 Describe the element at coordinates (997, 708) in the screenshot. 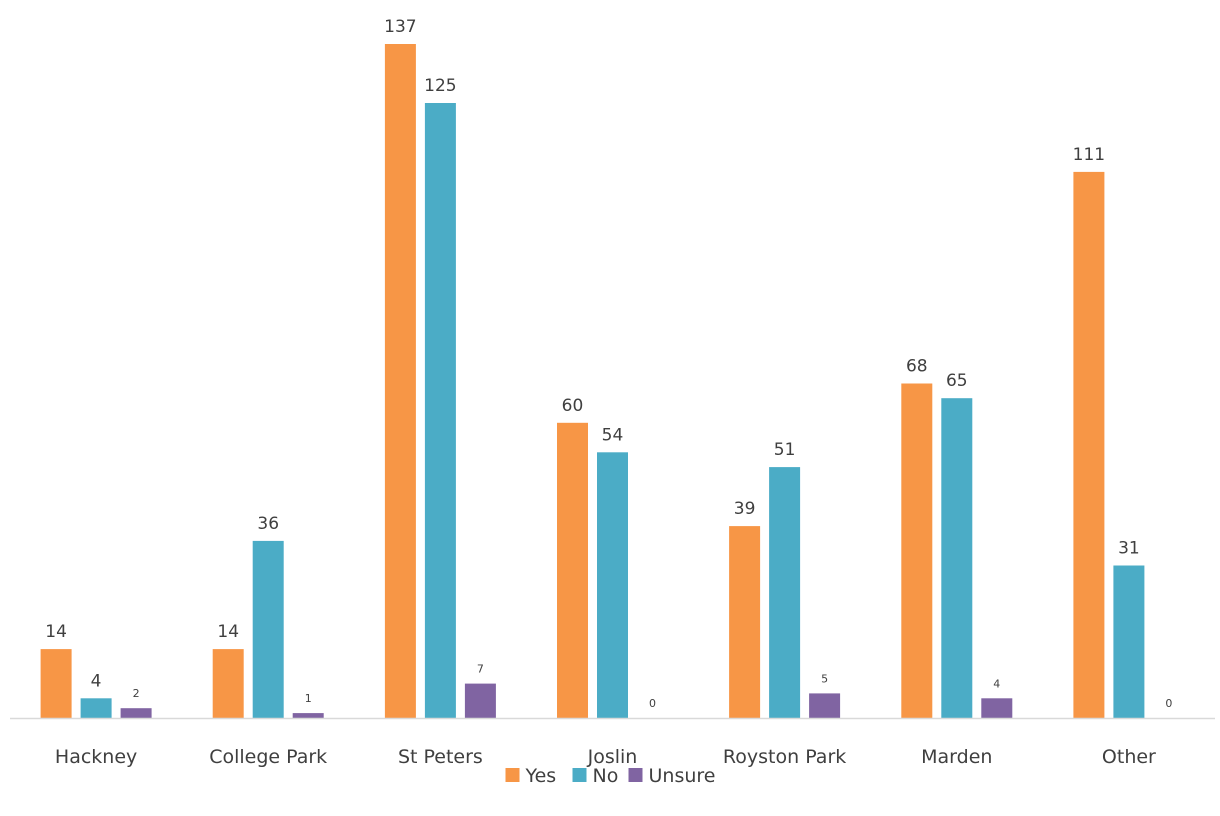

I see `bar-unsure-marden` at that location.